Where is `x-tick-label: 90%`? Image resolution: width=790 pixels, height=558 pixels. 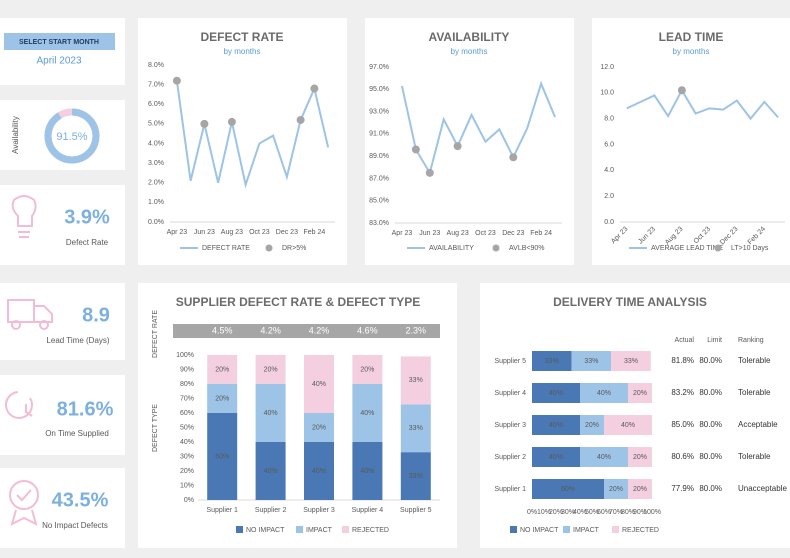
x-tick-label: 90% is located at coordinates (640, 512).